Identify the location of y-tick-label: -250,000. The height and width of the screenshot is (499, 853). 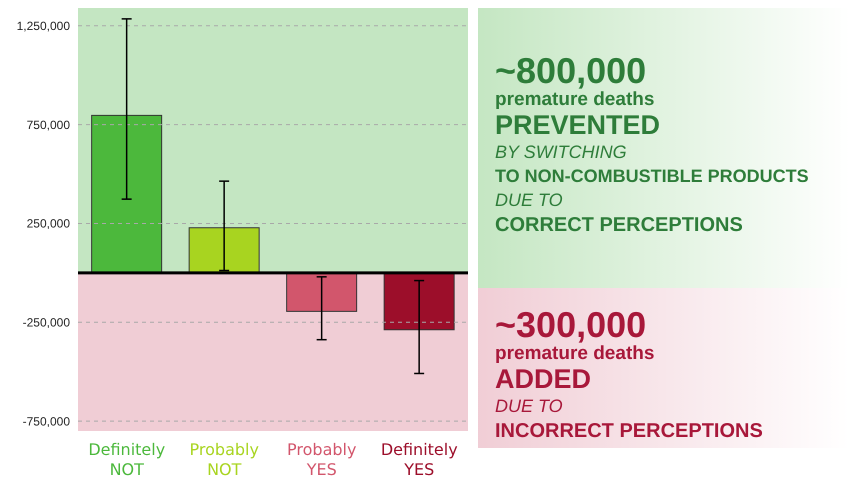
(46, 323).